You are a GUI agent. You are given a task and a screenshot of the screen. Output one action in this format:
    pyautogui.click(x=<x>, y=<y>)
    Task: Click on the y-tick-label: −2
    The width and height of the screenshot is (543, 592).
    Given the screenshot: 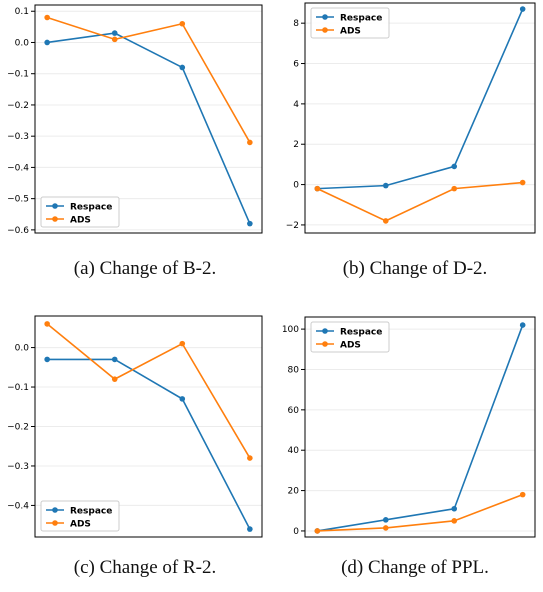 What is the action you would take?
    pyautogui.click(x=292, y=226)
    